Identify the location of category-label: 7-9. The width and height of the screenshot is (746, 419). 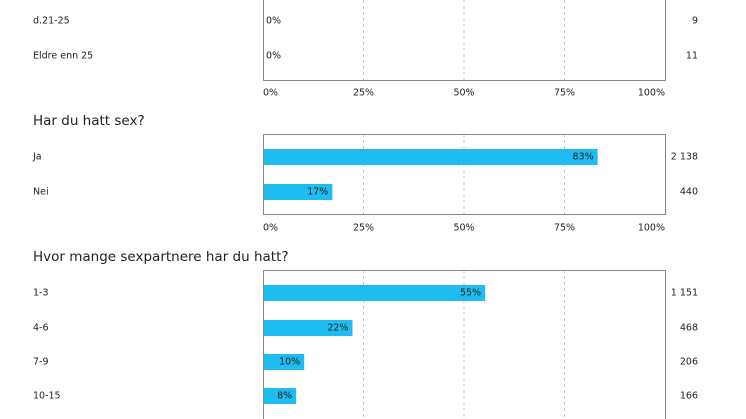
(41, 362).